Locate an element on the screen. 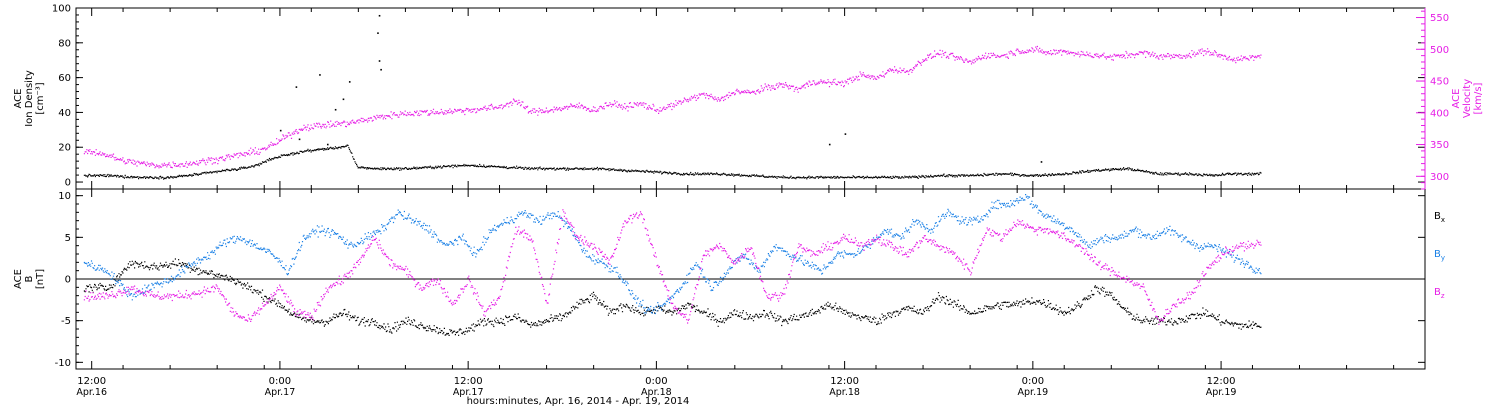 The width and height of the screenshot is (1500, 410). y-tick-label-left: 100 is located at coordinates (61, 9).